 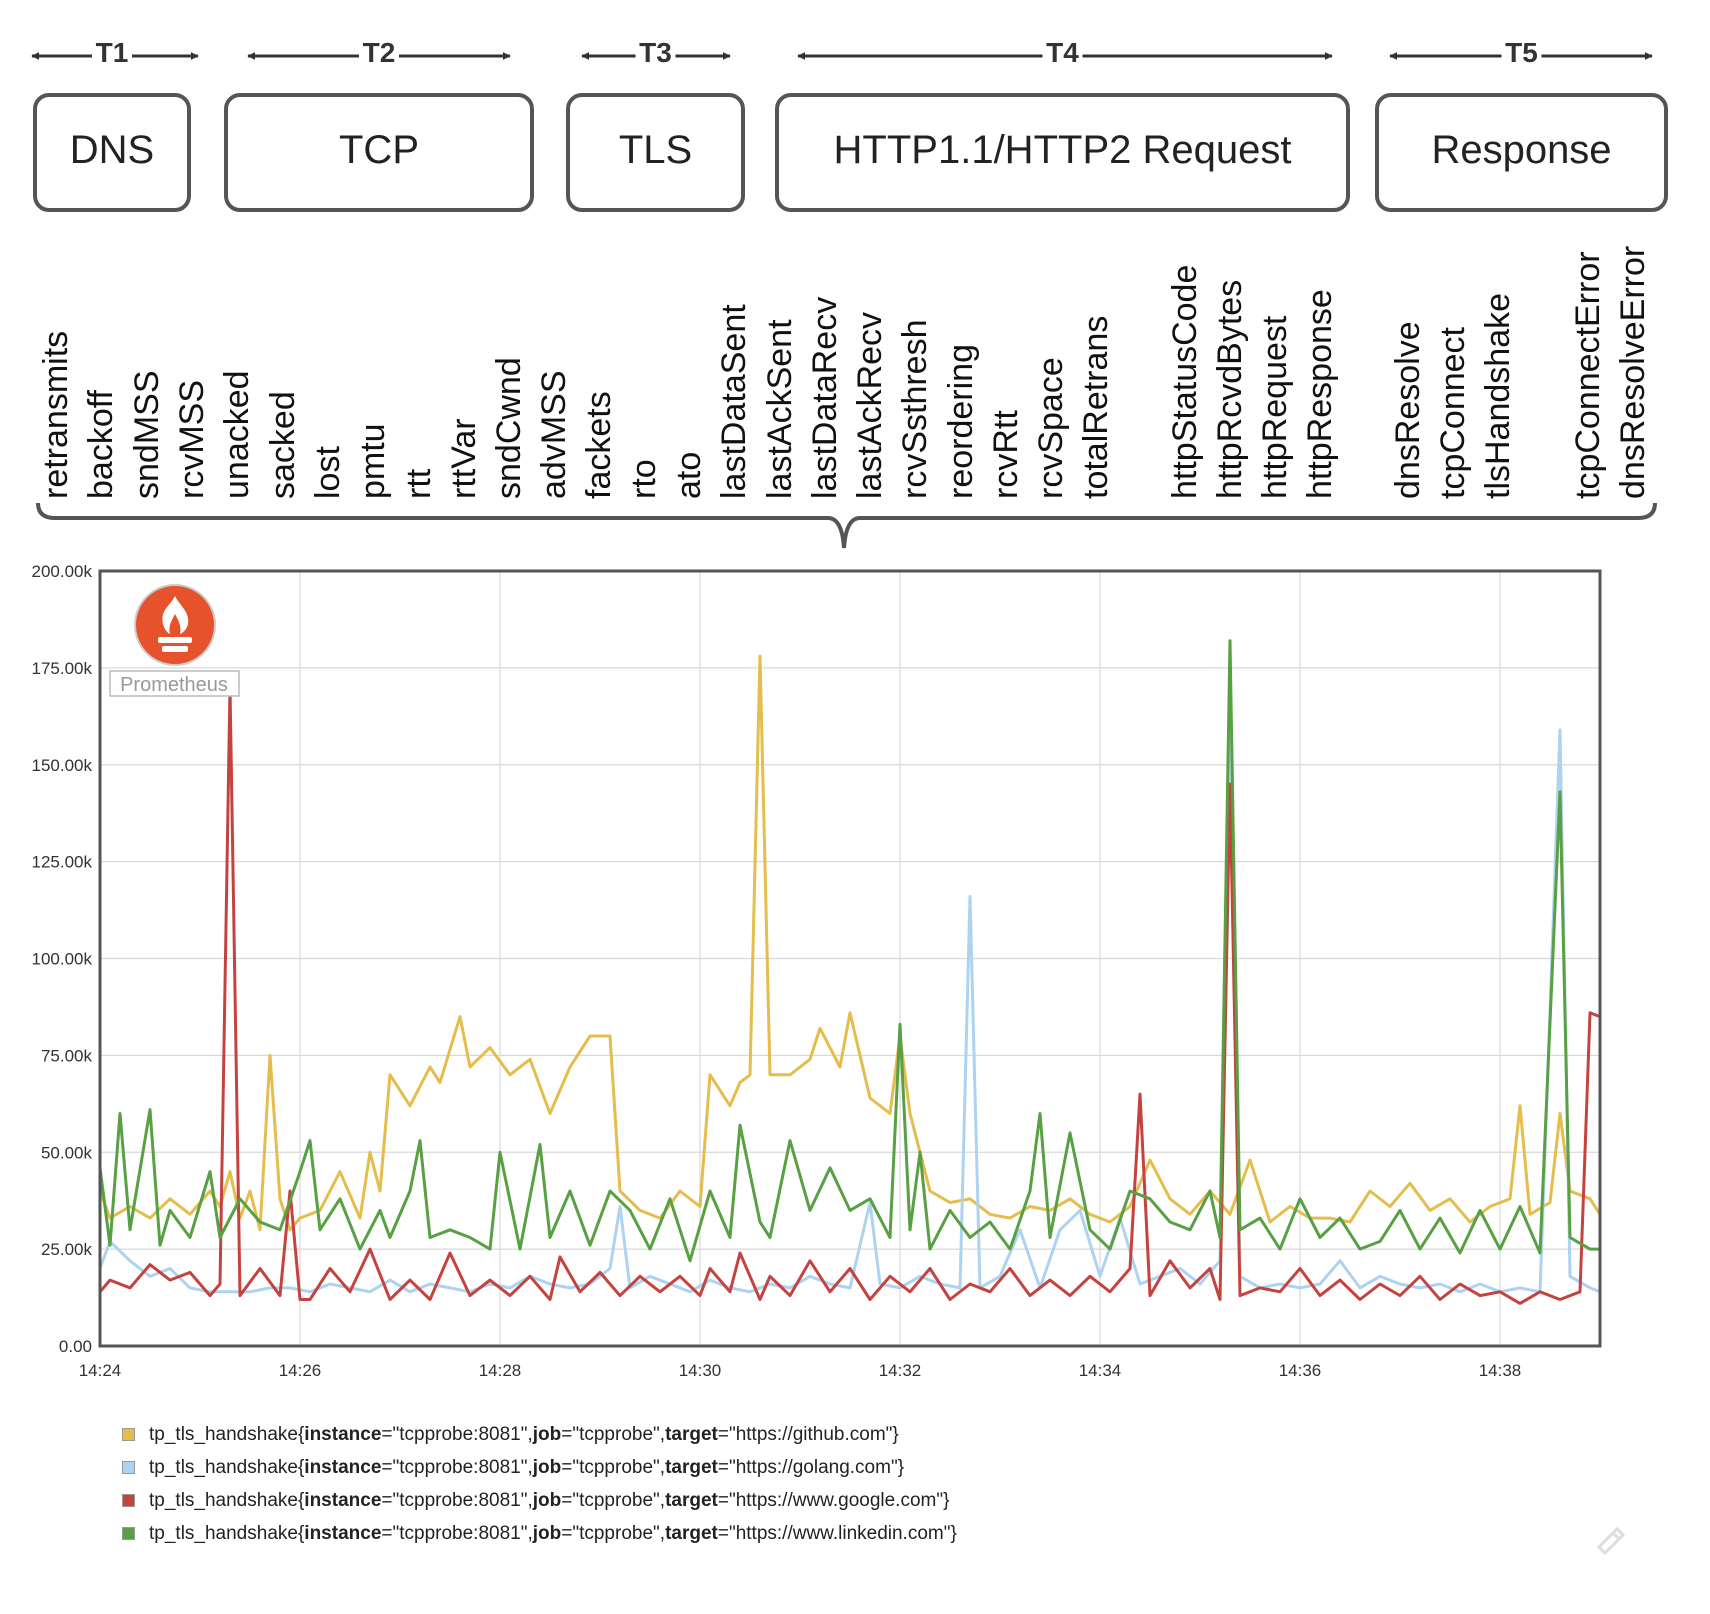 I want to click on x-tick-label: 14:28, so click(x=500, y=1370).